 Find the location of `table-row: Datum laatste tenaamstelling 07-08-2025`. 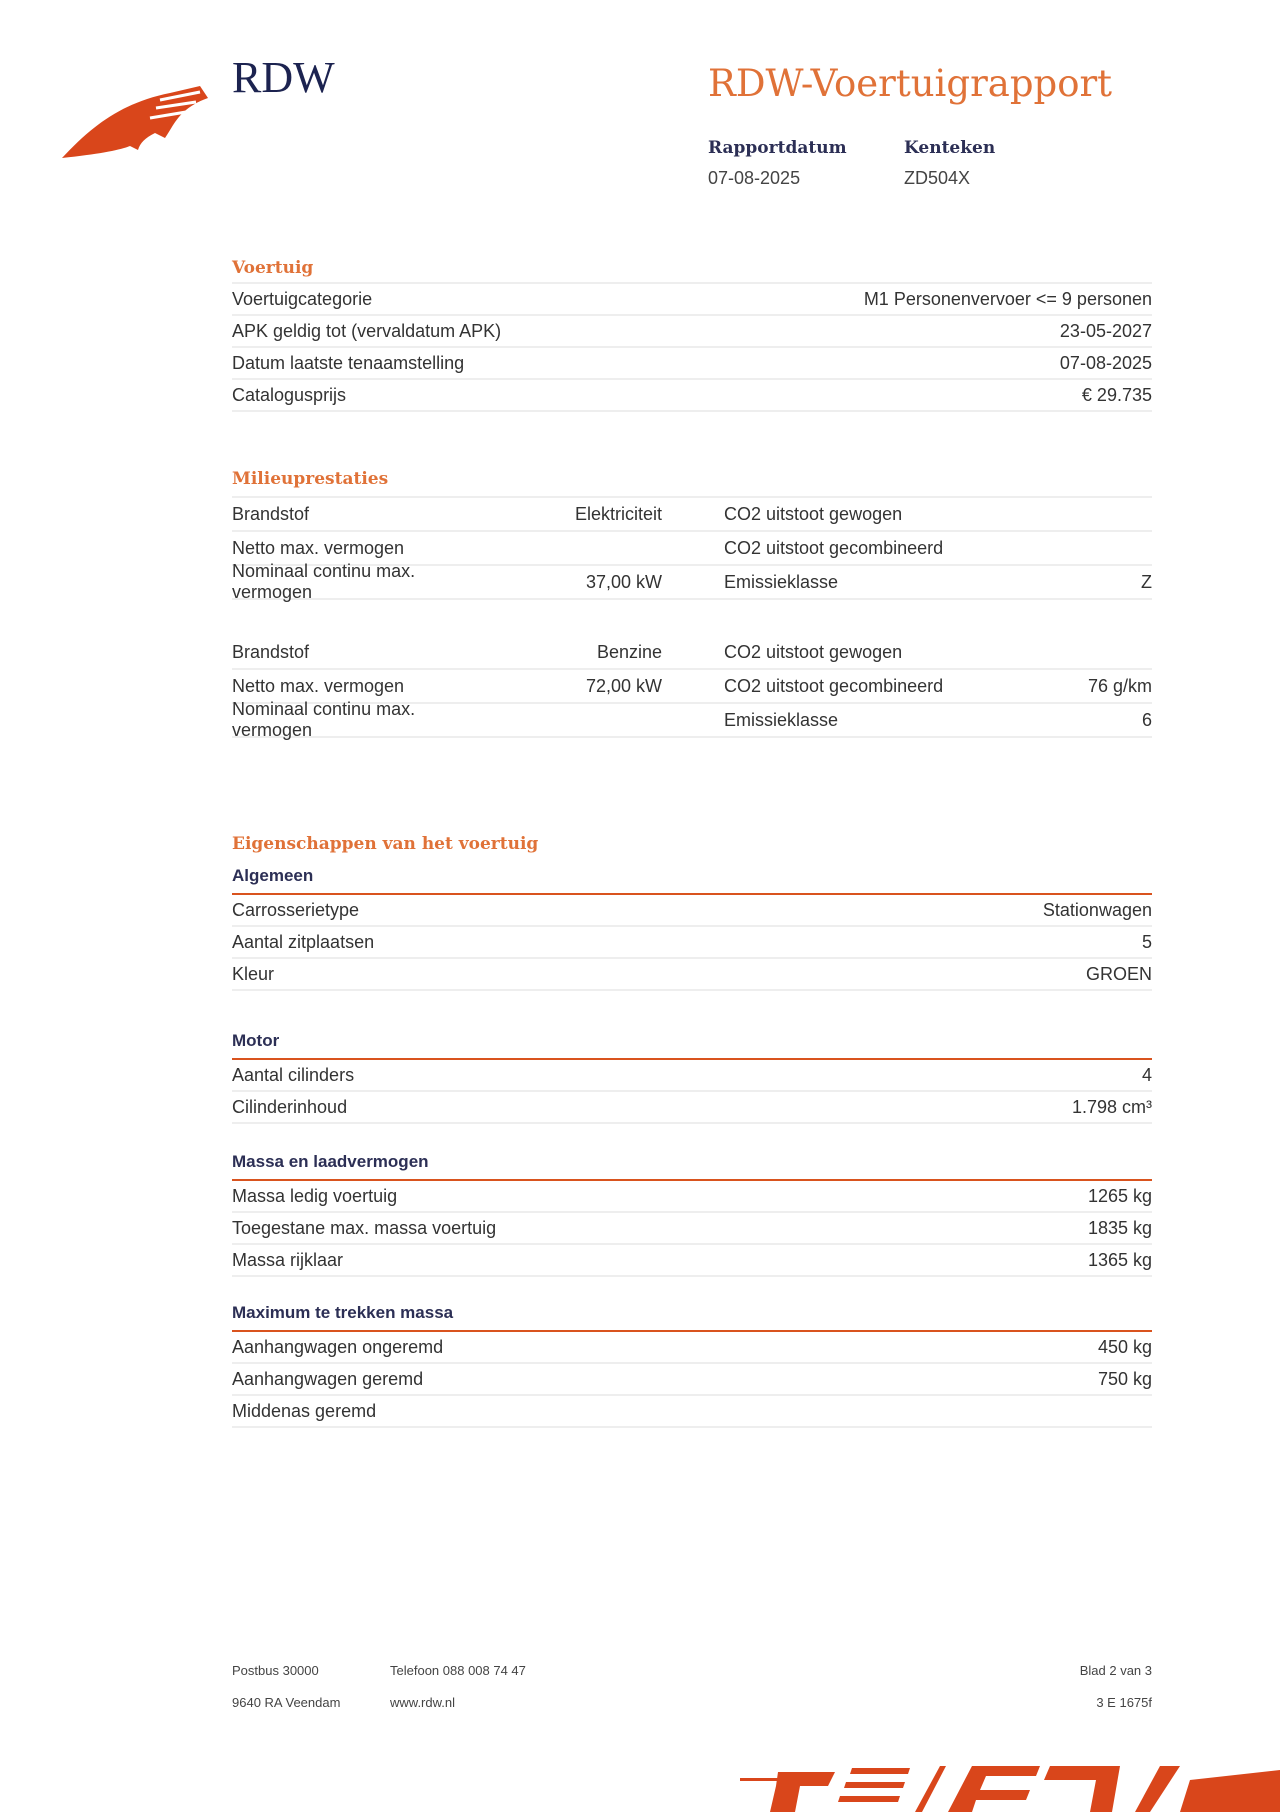

table-row: Datum laatste tenaamstelling 07-08-2025 is located at coordinates (692, 364).